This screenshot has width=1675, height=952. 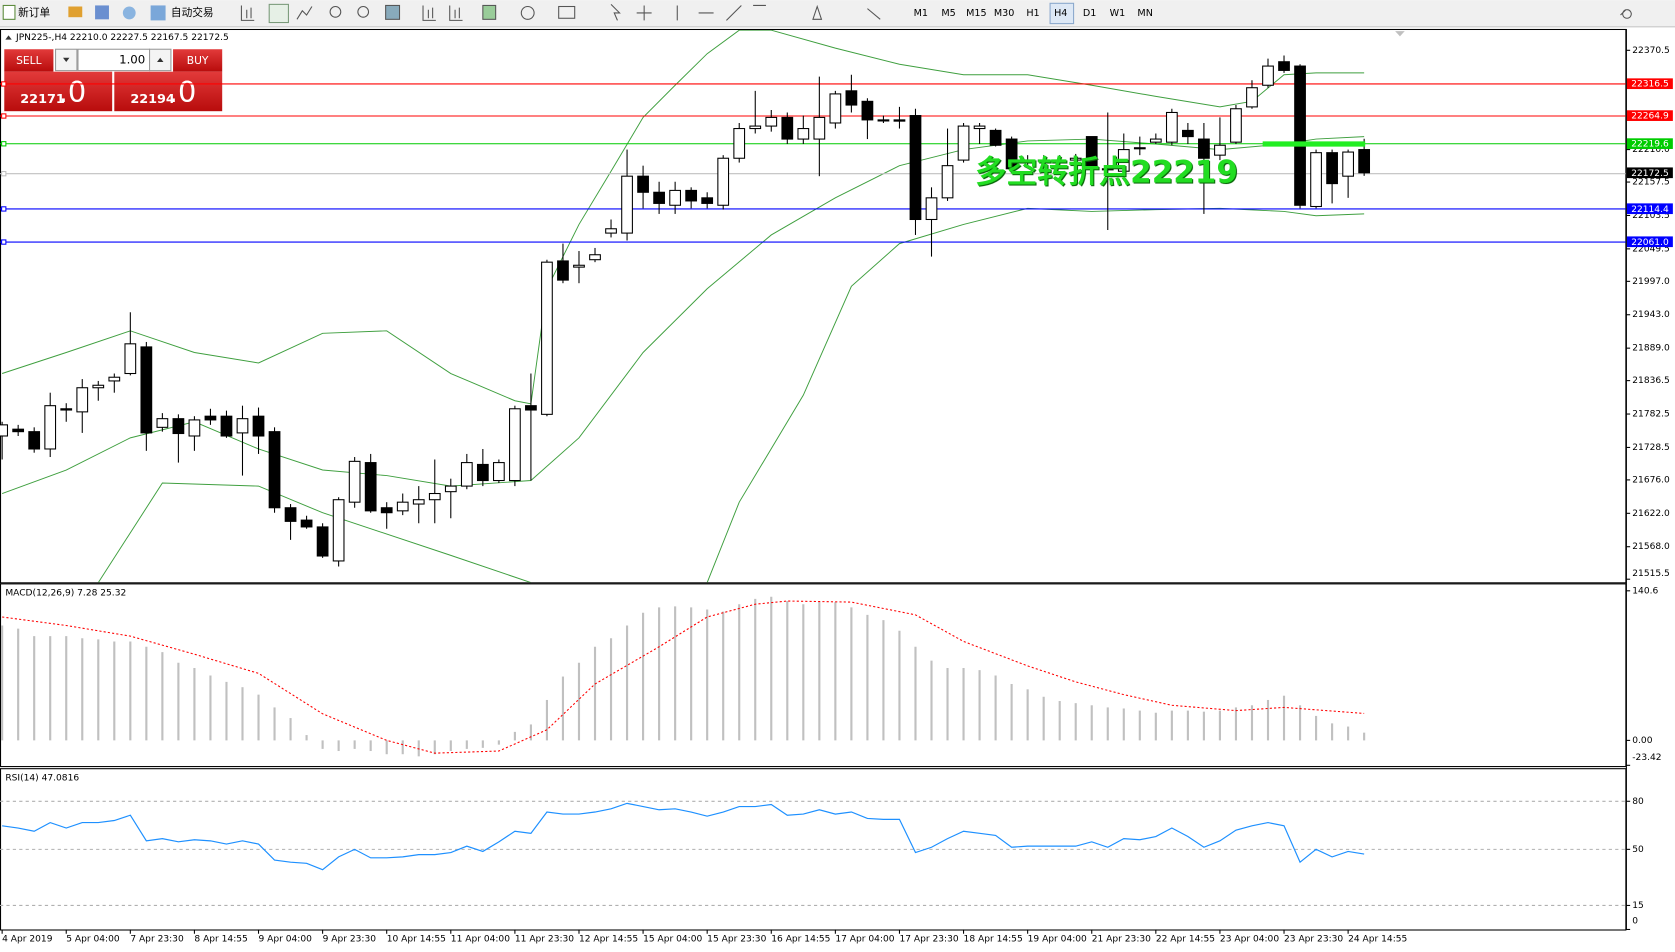 I want to click on y-tick-label: 21676.0, so click(x=1651, y=480).